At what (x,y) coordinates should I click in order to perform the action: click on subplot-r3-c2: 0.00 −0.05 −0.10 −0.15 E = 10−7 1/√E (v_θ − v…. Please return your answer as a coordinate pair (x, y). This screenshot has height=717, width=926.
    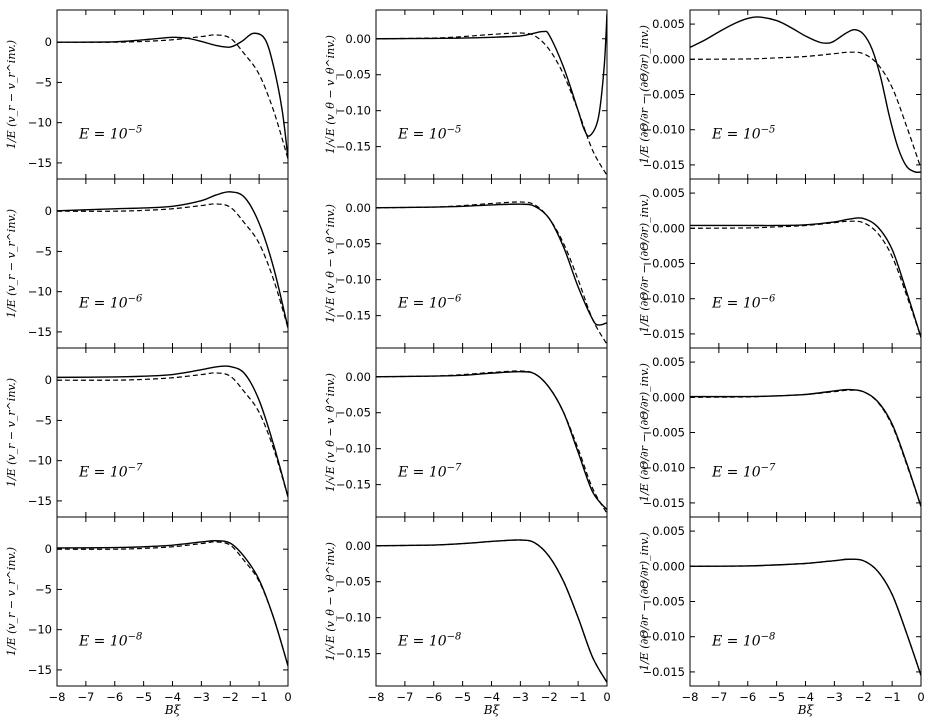
    Looking at the image, I should click on (466, 432).